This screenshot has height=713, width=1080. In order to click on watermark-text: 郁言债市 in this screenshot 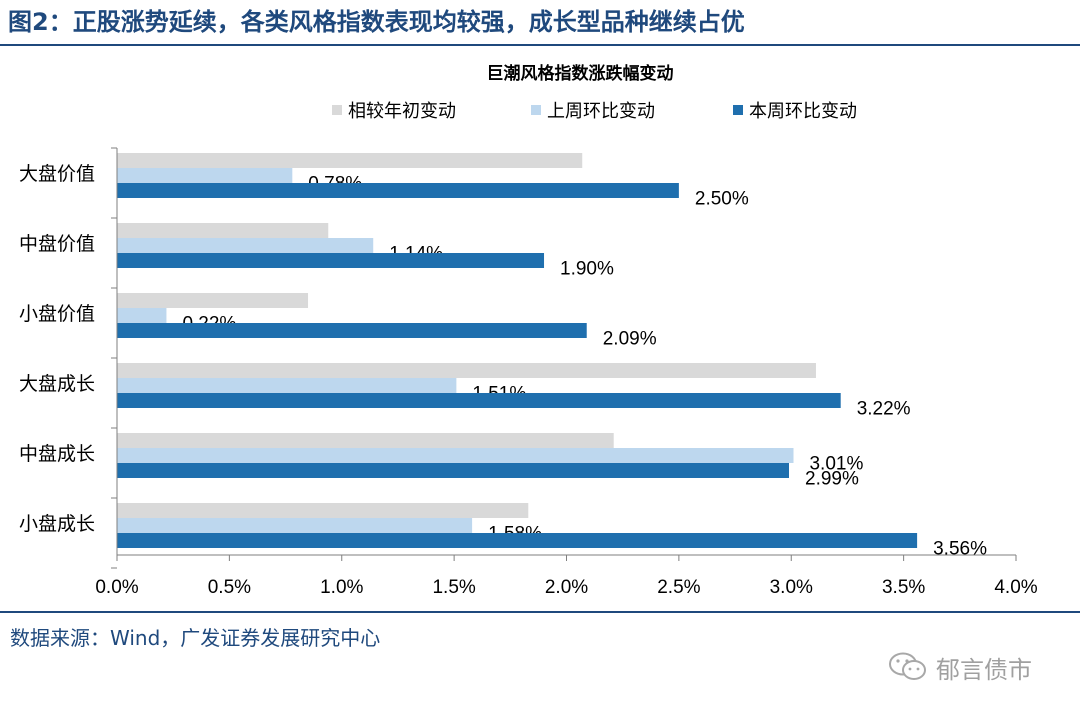, I will do `click(984, 669)`.